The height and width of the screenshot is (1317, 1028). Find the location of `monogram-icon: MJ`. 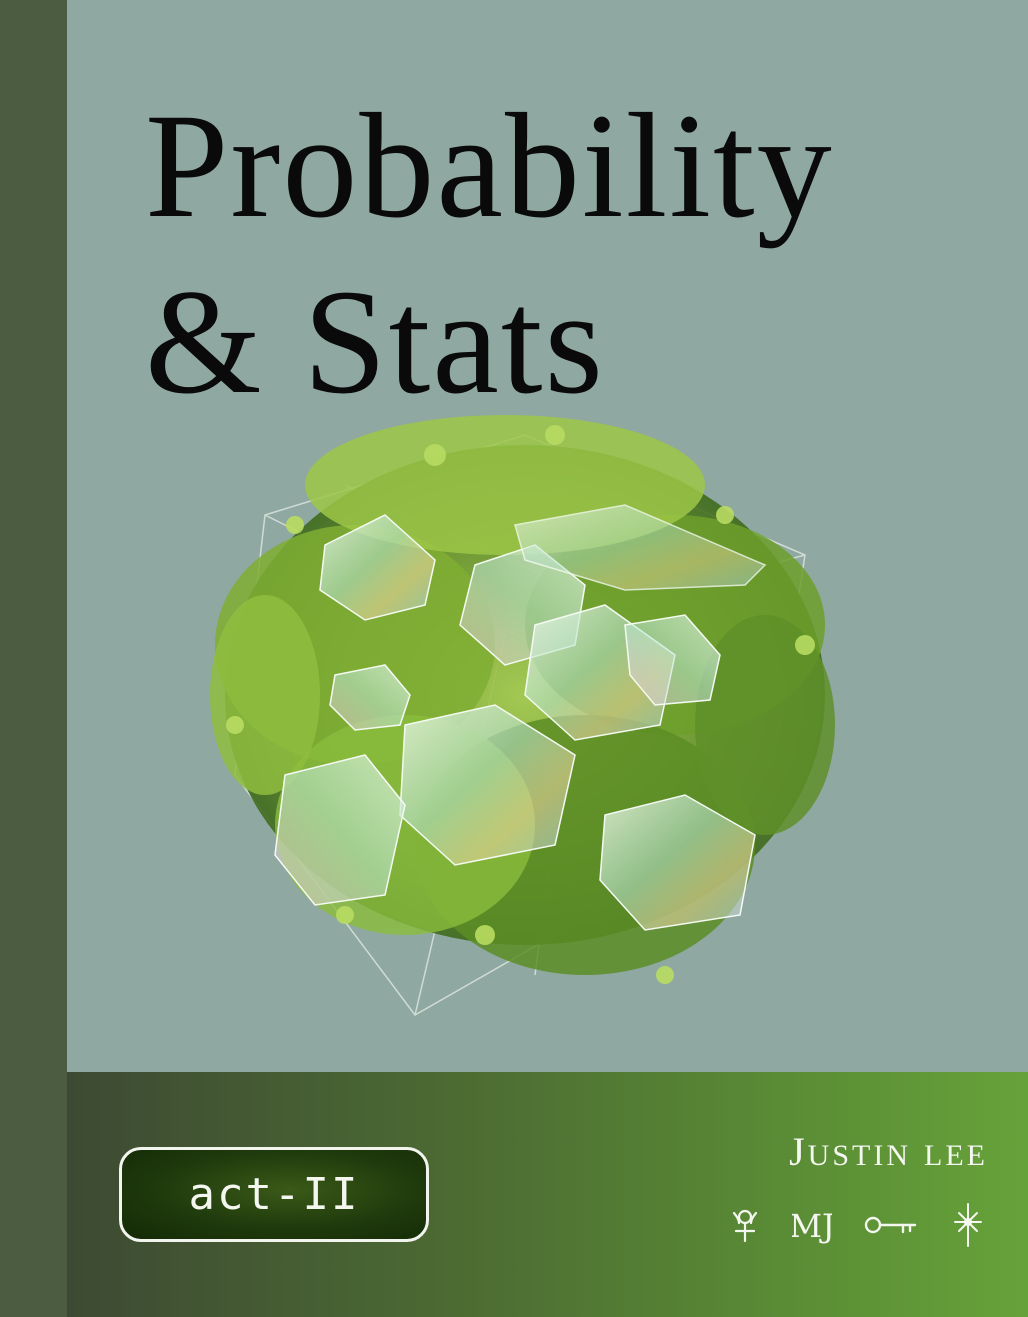

monogram-icon: MJ is located at coordinates (812, 1226).